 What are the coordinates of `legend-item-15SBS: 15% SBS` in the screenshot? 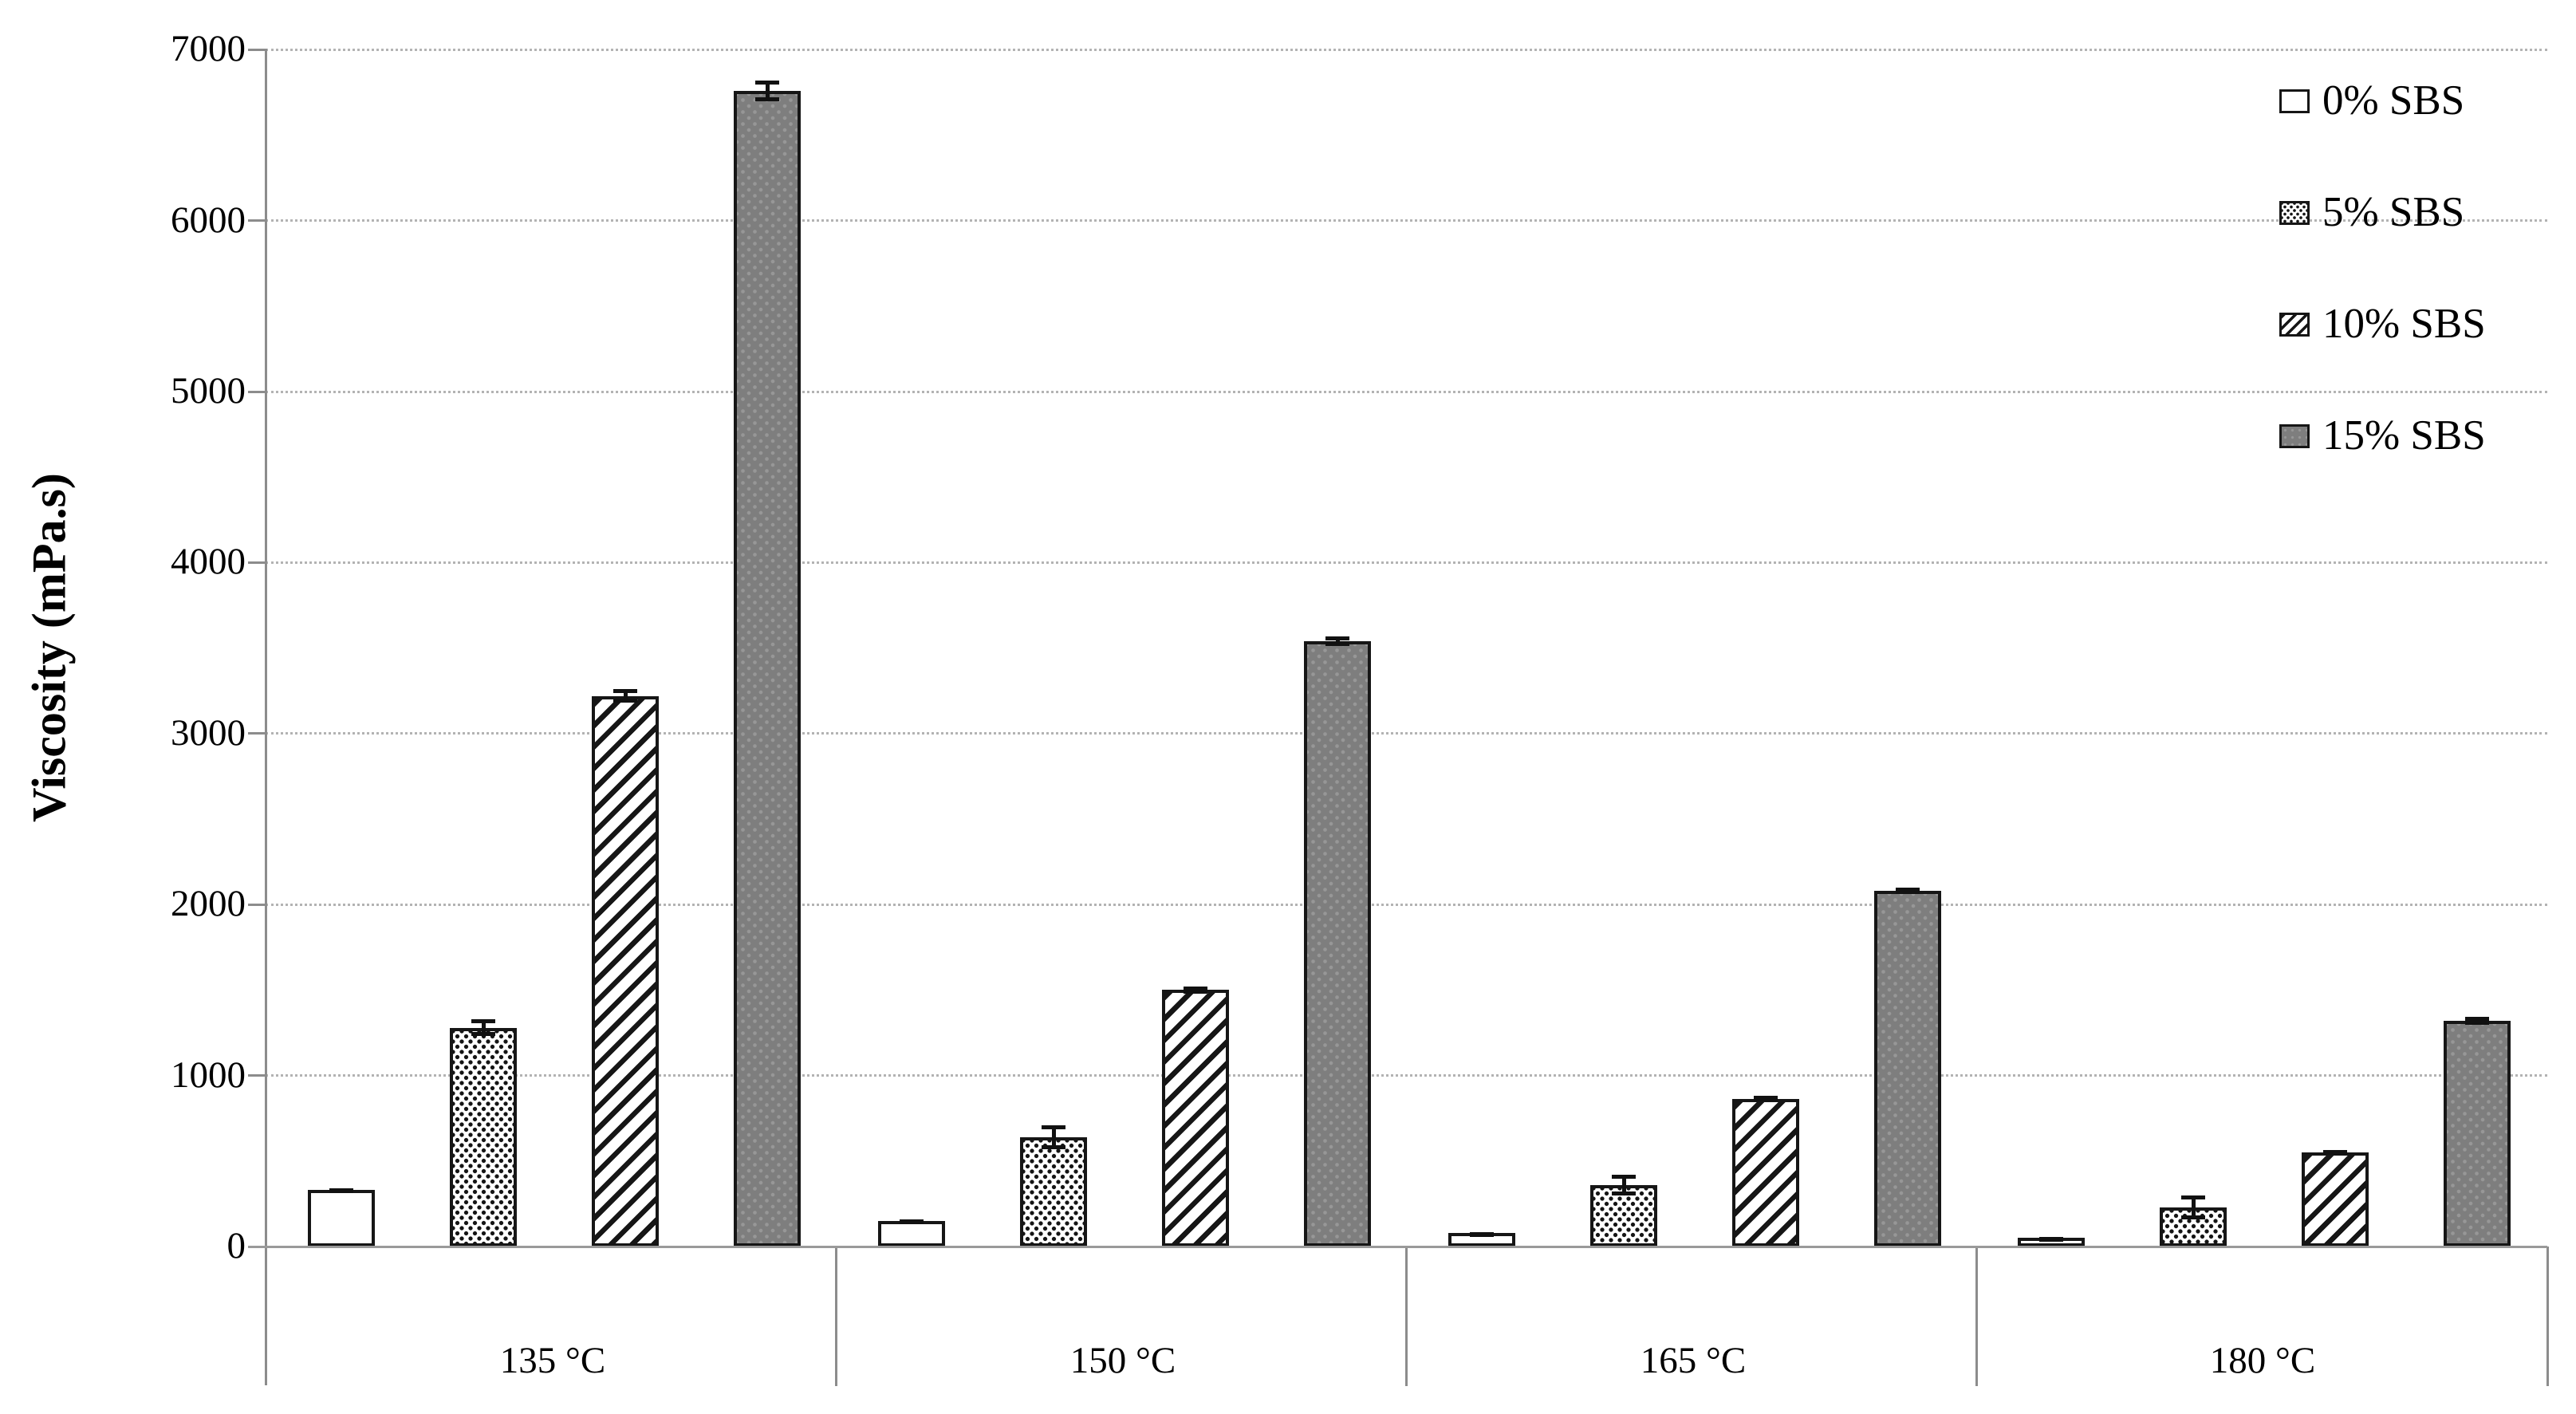 It's located at (2382, 436).